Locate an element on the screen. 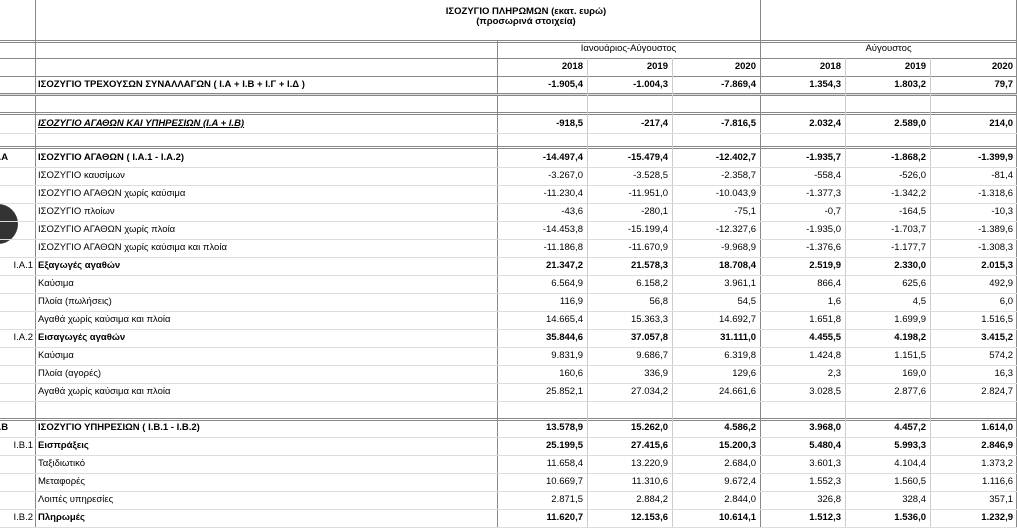 The height and width of the screenshot is (532, 1017). cell-value: 214,0 is located at coordinates (1001, 123).